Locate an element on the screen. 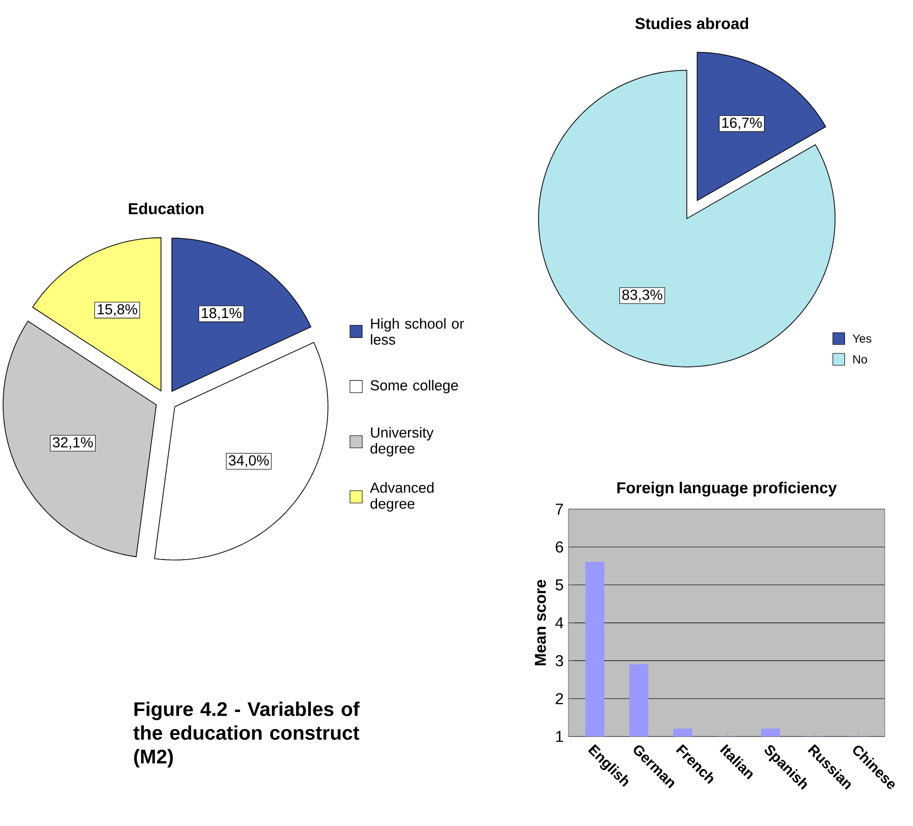 Image resolution: width=913 pixels, height=826 pixels. data-label: 34,0% is located at coordinates (248, 461).